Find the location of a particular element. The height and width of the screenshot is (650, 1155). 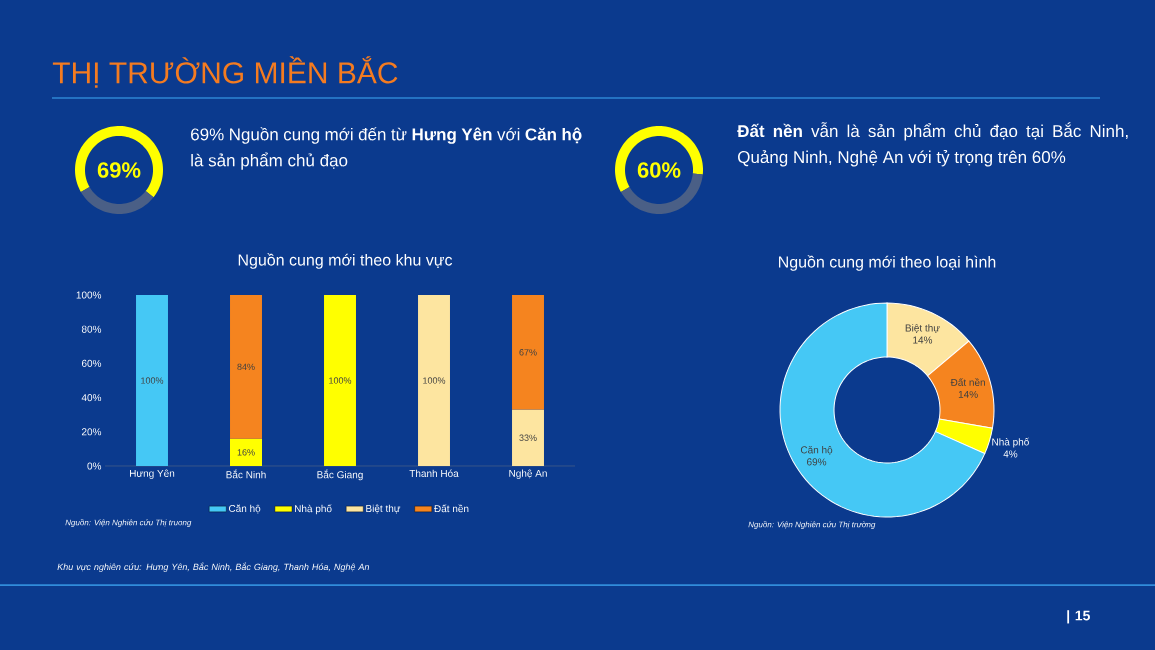

data-label: 16% is located at coordinates (246, 452).